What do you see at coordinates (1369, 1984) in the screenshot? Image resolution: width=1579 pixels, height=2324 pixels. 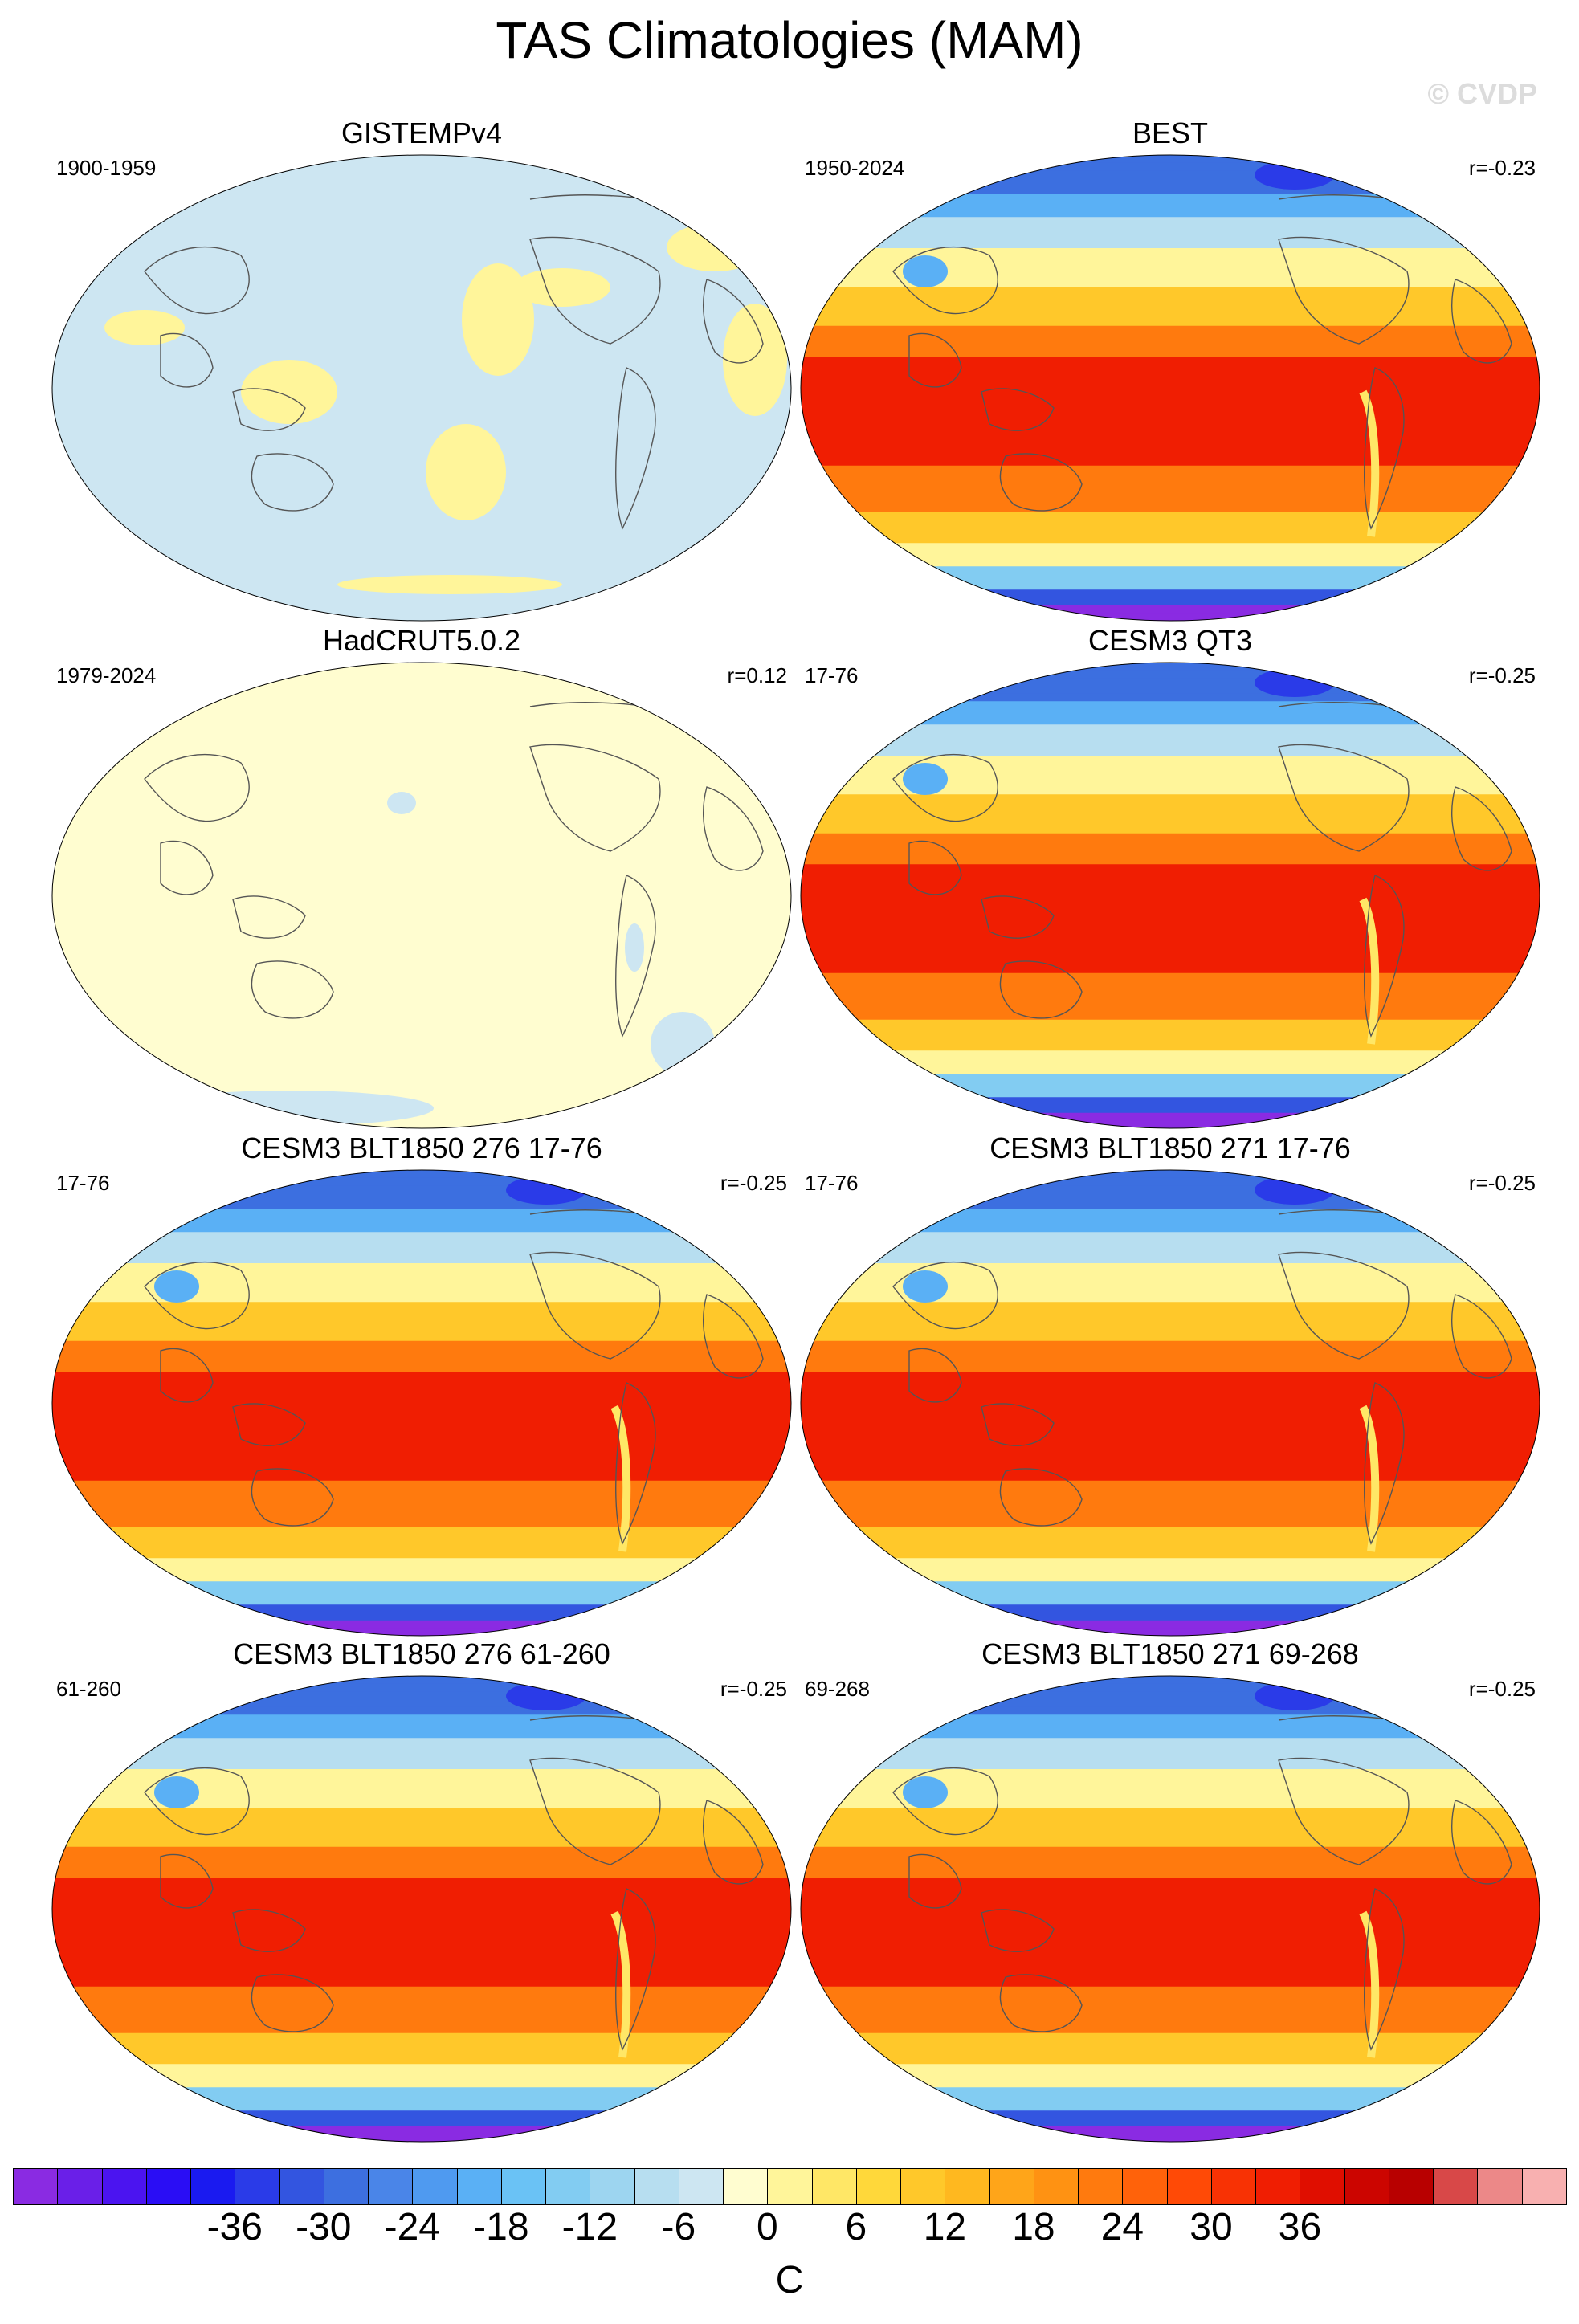 I see `andes-cold-strip` at bounding box center [1369, 1984].